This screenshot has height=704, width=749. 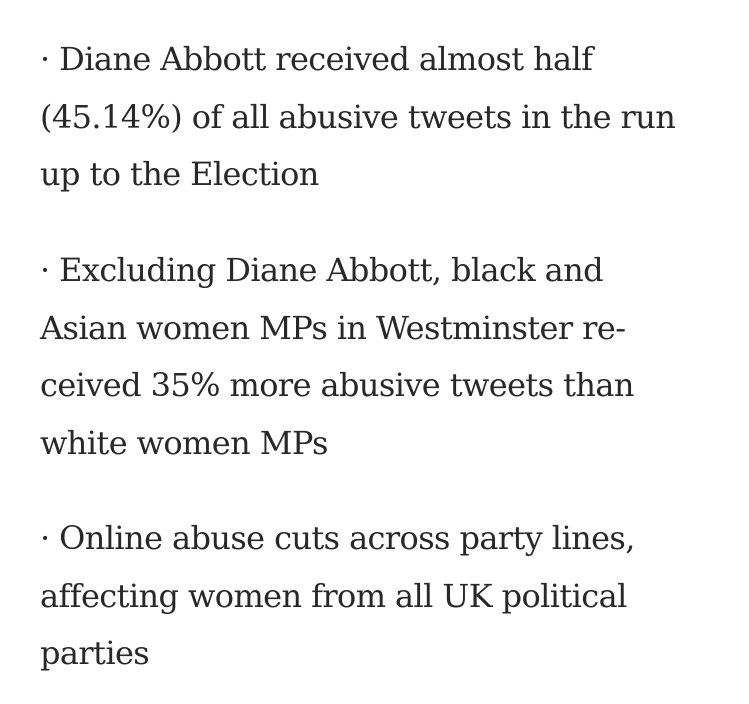 I want to click on bullet-line: · Online abuse cuts across party lines,, so click(x=337, y=538).